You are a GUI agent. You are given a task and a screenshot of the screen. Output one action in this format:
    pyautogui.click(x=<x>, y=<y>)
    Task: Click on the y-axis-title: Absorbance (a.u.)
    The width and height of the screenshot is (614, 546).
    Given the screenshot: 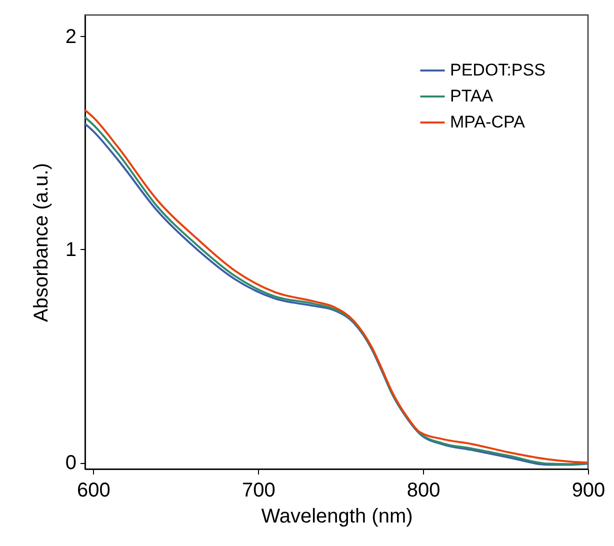 What is the action you would take?
    pyautogui.click(x=41, y=242)
    